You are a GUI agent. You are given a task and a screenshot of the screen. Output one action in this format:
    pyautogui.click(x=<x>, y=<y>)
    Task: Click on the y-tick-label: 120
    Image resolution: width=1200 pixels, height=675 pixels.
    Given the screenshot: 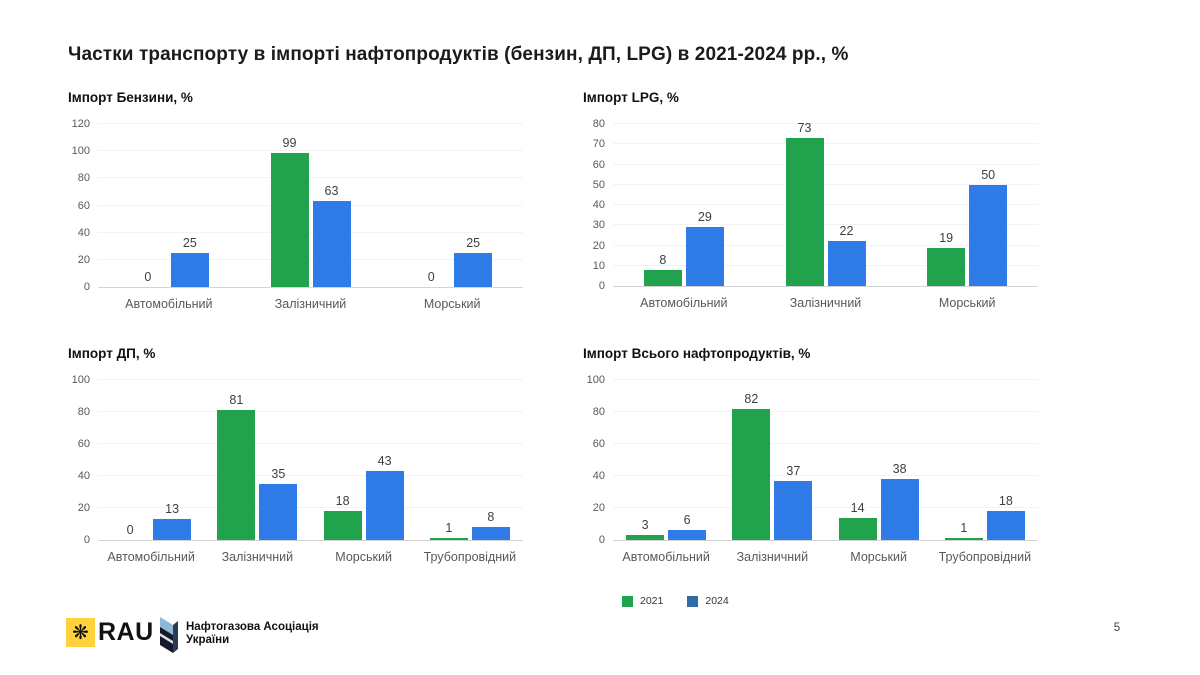 What is the action you would take?
    pyautogui.click(x=80, y=124)
    